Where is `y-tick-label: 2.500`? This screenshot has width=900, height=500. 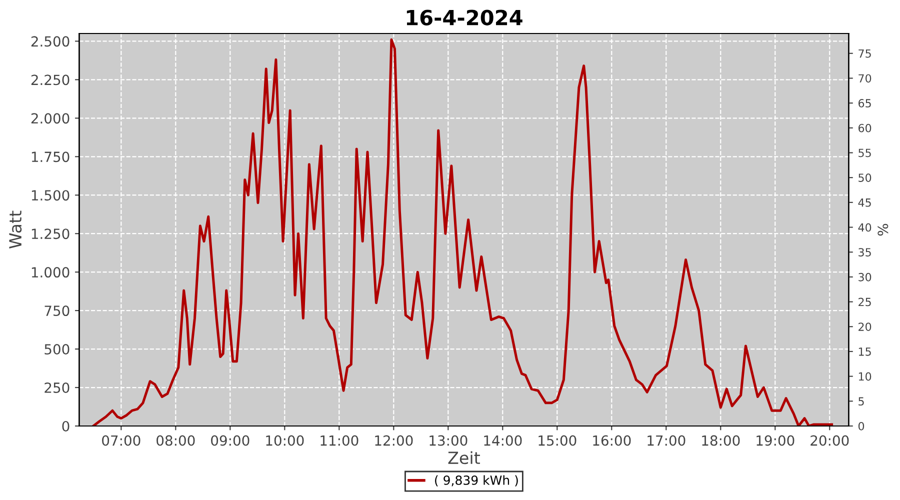
y-tick-label: 2.500 is located at coordinates (50, 41).